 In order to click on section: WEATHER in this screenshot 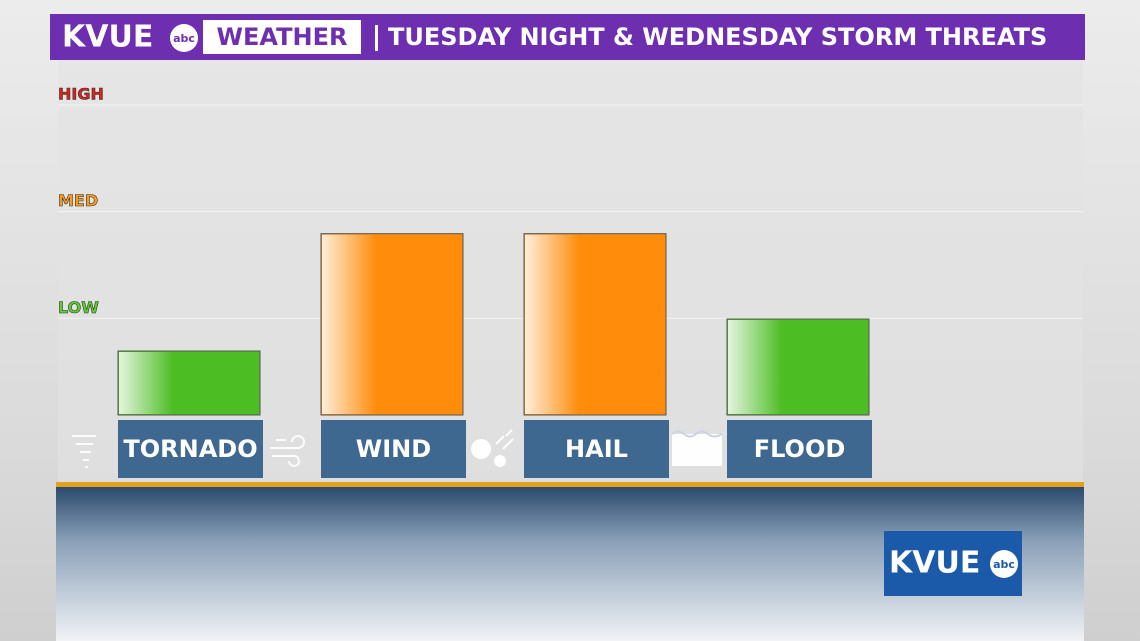, I will do `click(282, 37)`.